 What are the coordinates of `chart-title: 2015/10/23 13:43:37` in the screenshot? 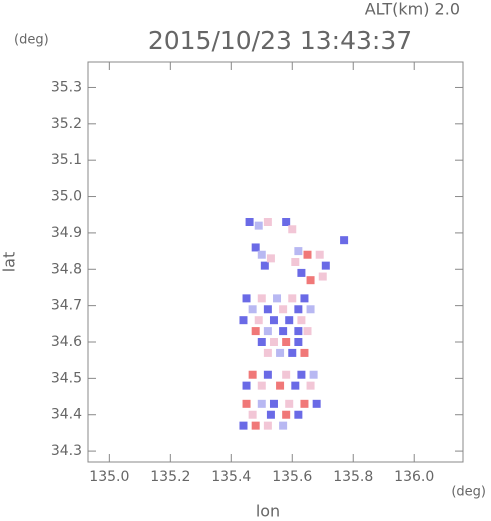 It's located at (280, 40).